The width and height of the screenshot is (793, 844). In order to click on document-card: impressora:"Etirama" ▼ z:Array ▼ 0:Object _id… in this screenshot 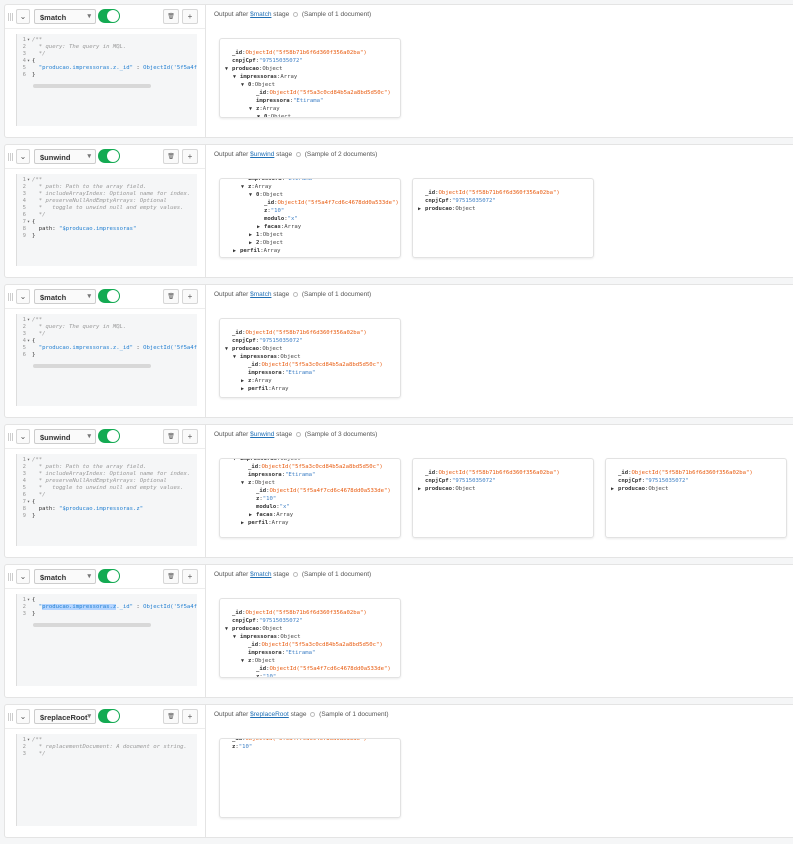, I will do `click(310, 218)`.